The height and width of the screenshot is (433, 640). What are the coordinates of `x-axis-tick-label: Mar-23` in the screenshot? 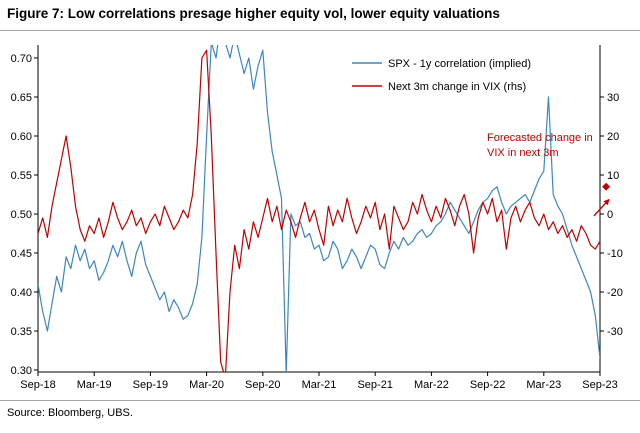 It's located at (543, 385).